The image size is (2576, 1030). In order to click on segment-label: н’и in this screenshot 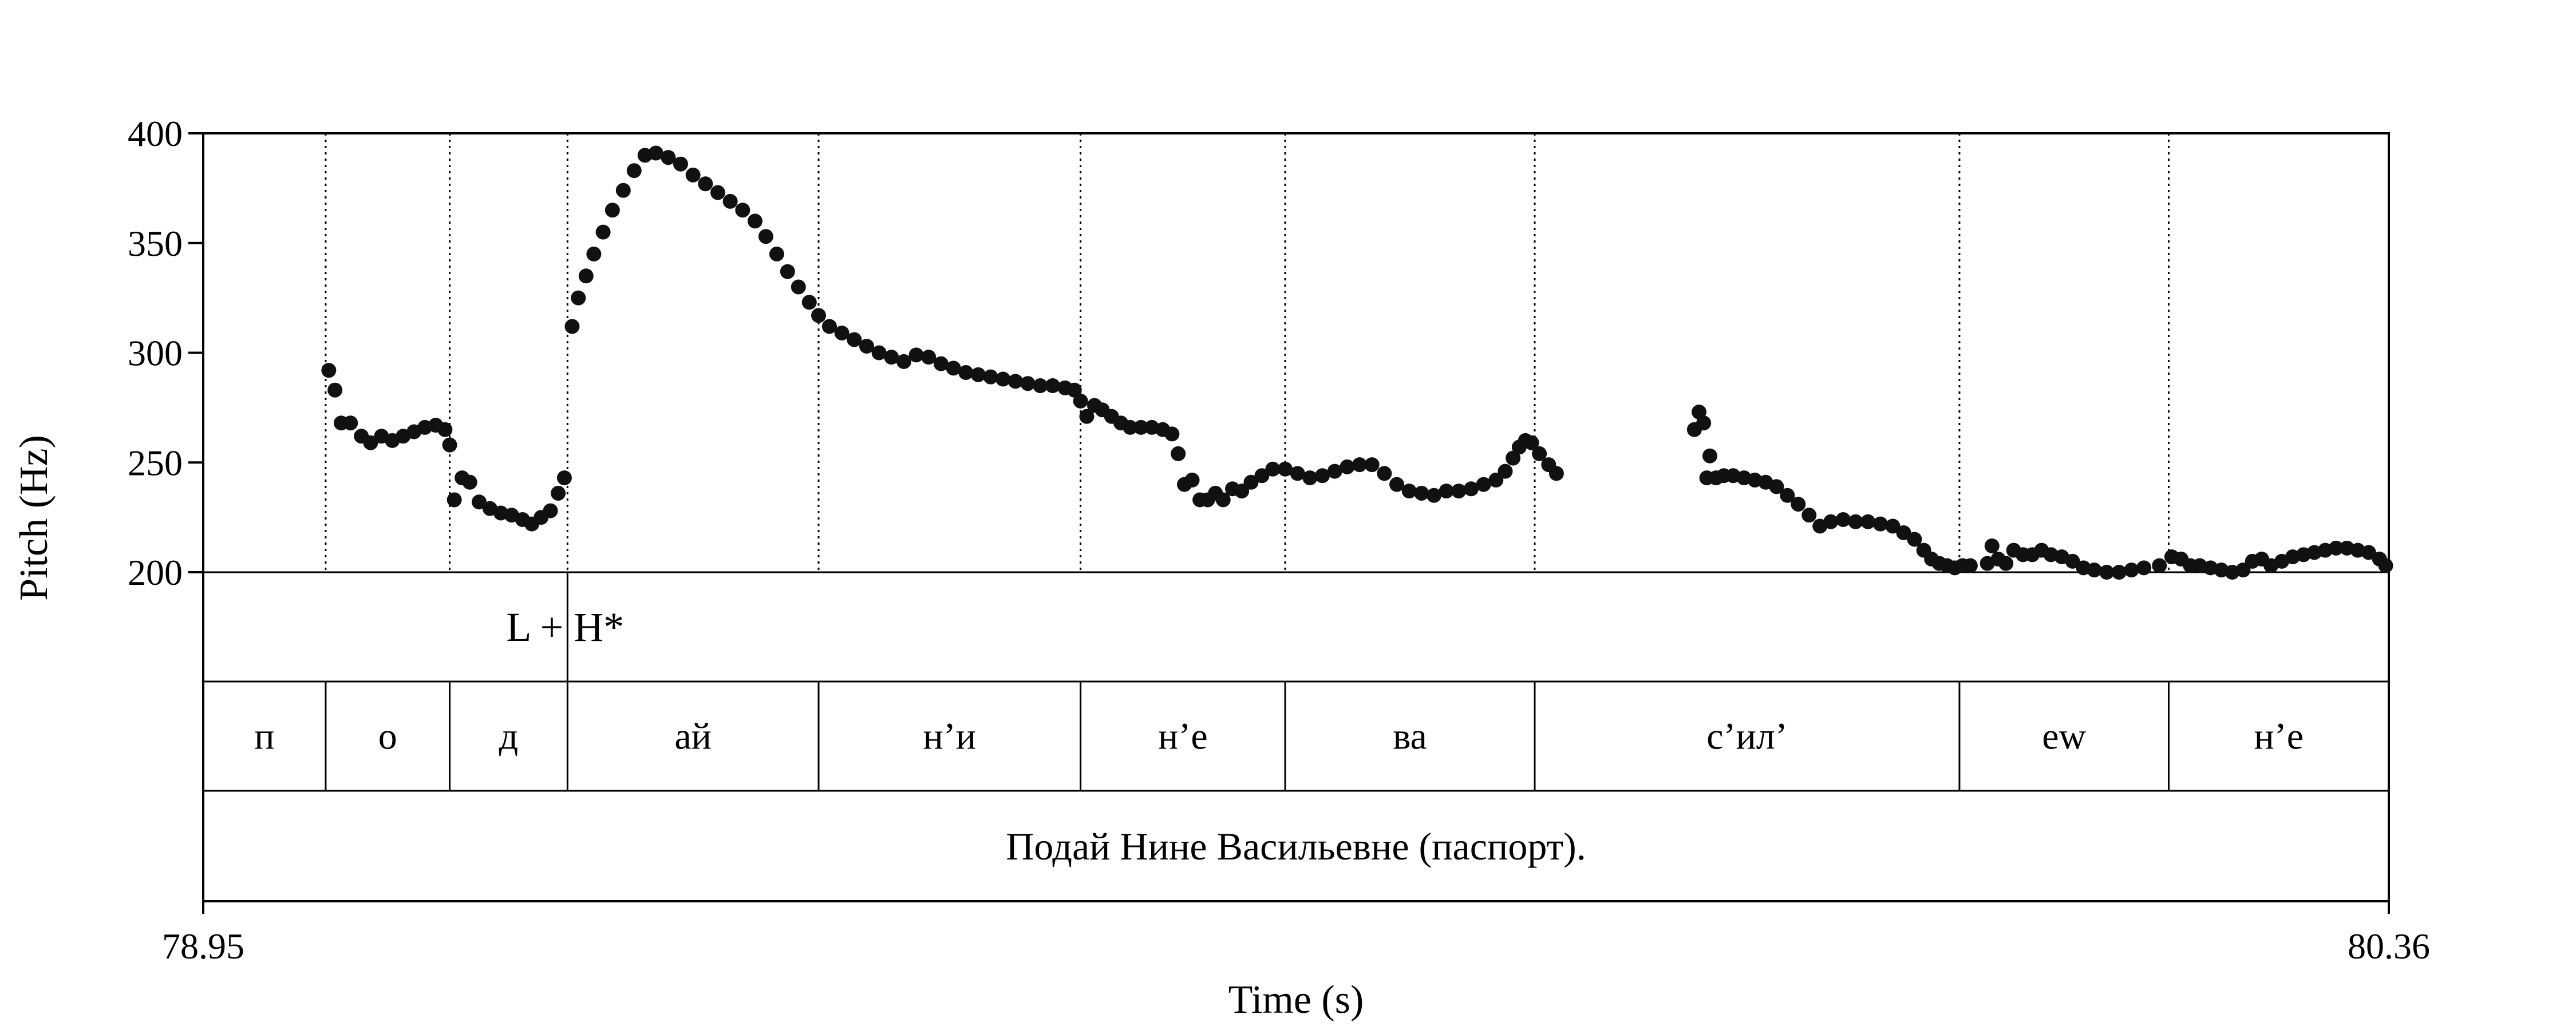, I will do `click(949, 737)`.